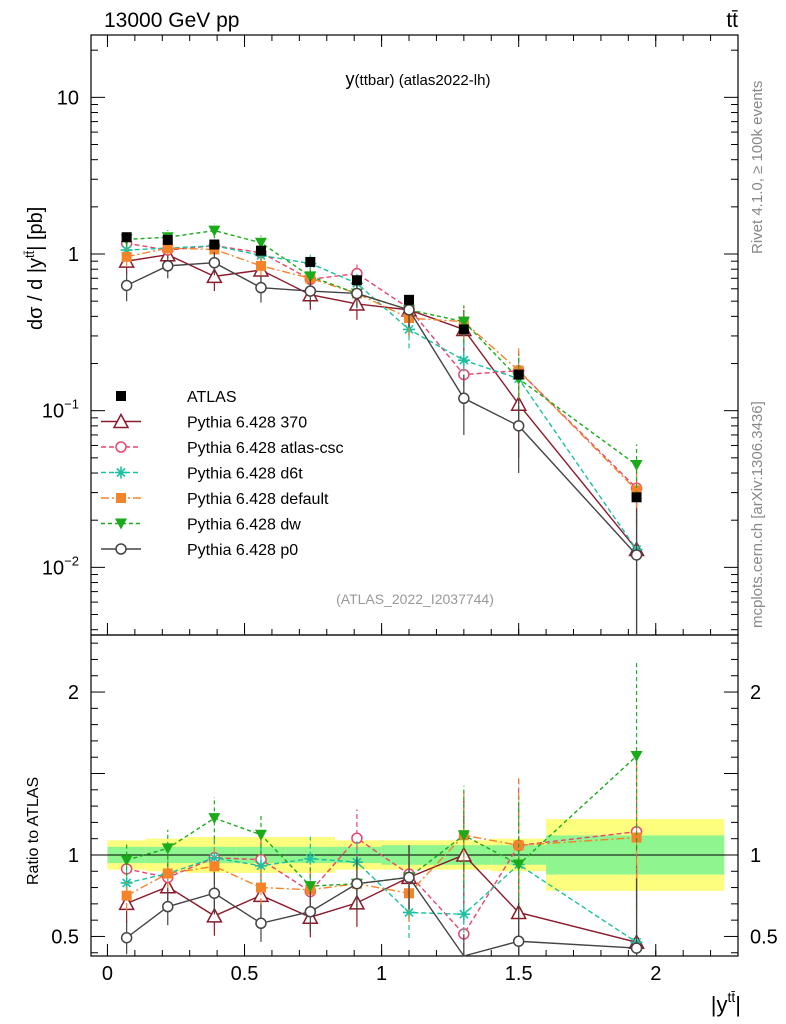 This screenshot has height=1024, width=786. I want to click on legend-label: ATLAS, so click(212, 397).